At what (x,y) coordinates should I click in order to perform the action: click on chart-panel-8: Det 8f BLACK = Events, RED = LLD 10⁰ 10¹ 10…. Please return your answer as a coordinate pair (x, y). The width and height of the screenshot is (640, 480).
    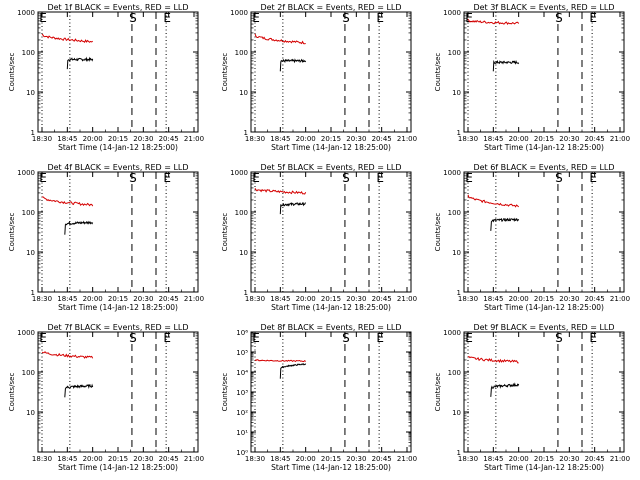
    Looking at the image, I should click on (319, 397).